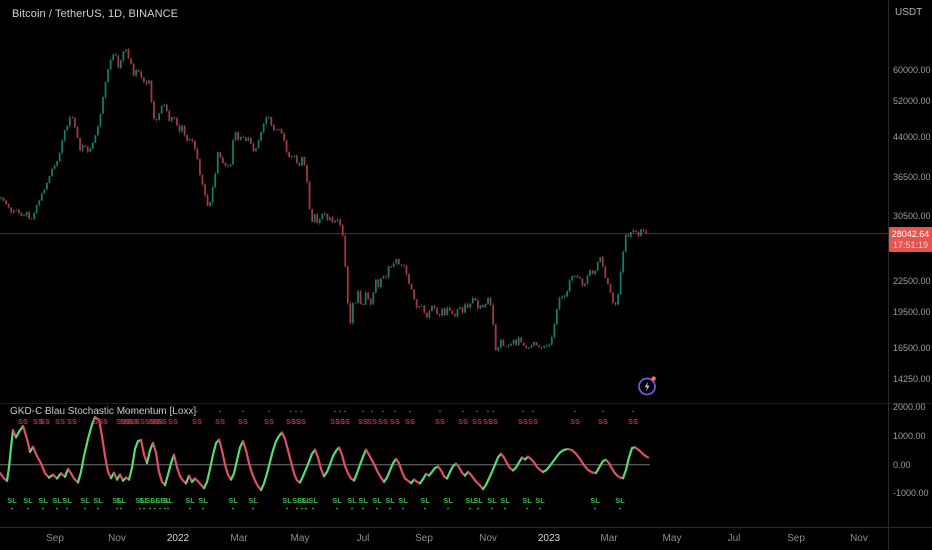  I want to click on flash-lightning-icon, so click(648, 387).